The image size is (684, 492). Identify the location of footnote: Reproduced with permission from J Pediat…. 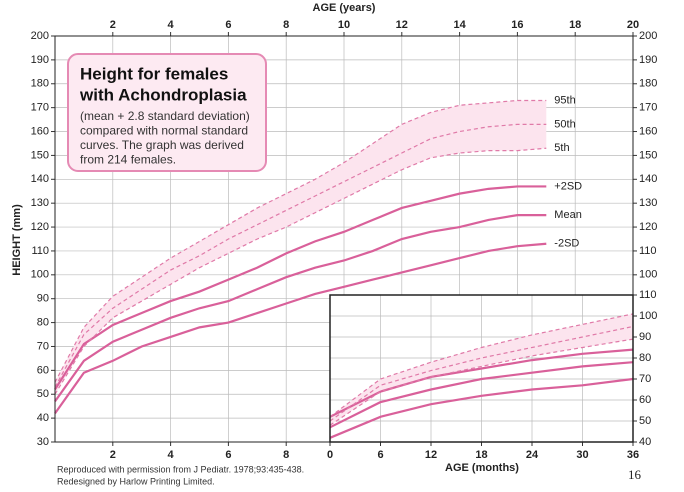
(180, 469).